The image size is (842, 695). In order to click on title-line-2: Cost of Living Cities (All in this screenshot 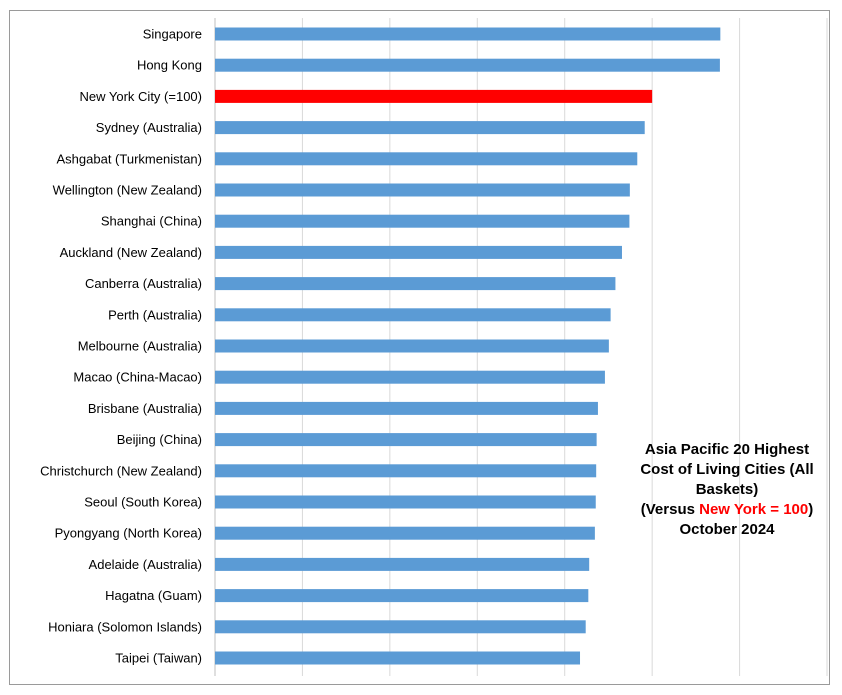, I will do `click(727, 469)`.